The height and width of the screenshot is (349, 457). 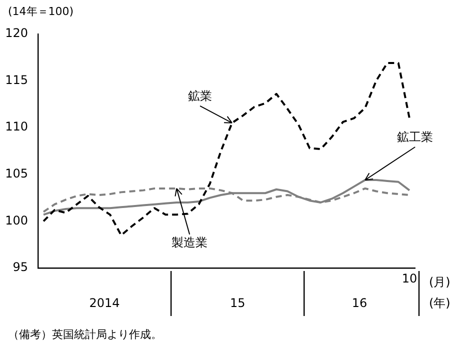 What do you see at coordinates (16, 127) in the screenshot?
I see `y-tick-label: 110` at bounding box center [16, 127].